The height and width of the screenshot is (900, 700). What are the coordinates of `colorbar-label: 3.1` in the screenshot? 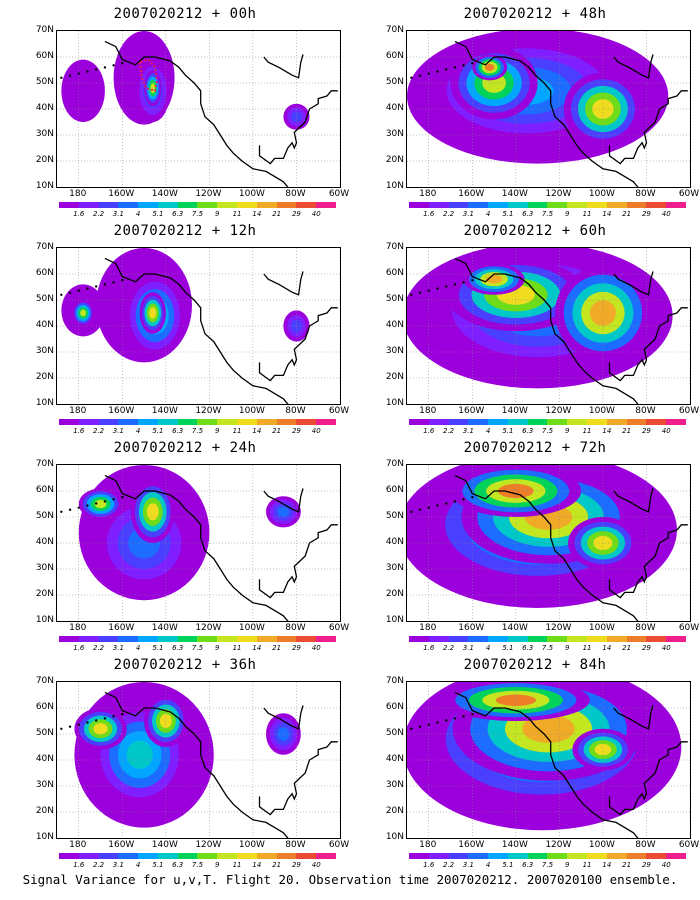 It's located at (468, 431).